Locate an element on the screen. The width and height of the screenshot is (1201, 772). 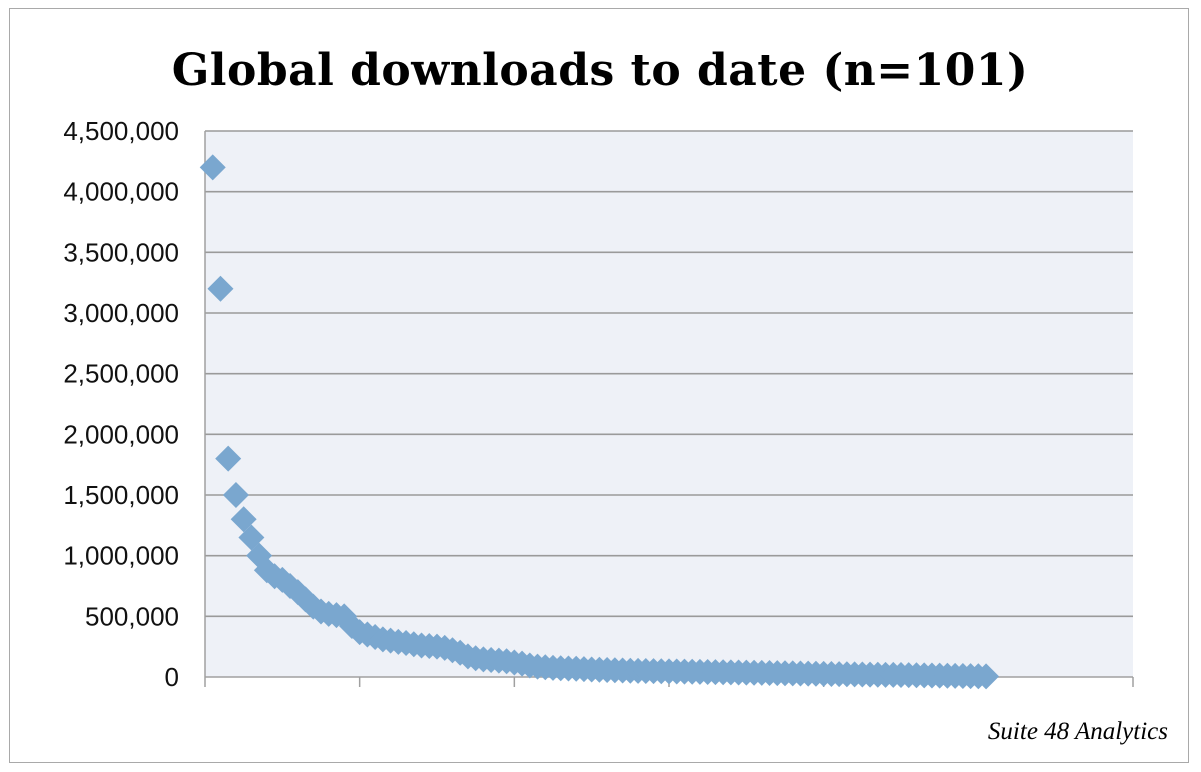
y-tick-label: 4,500,000 is located at coordinates (121, 131).